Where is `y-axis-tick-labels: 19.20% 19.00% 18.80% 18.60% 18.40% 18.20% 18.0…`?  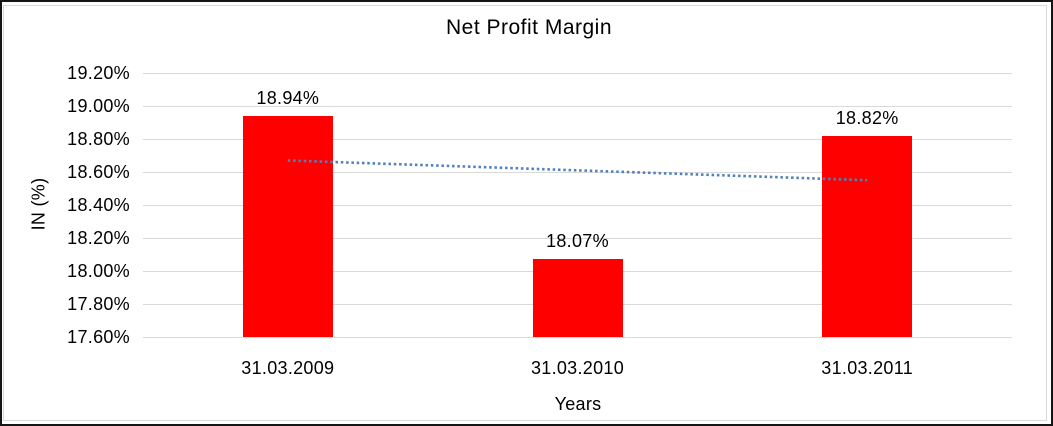 y-axis-tick-labels: 19.20% 19.00% 18.80% 18.60% 18.40% 18.20% 18.0… is located at coordinates (65, 205).